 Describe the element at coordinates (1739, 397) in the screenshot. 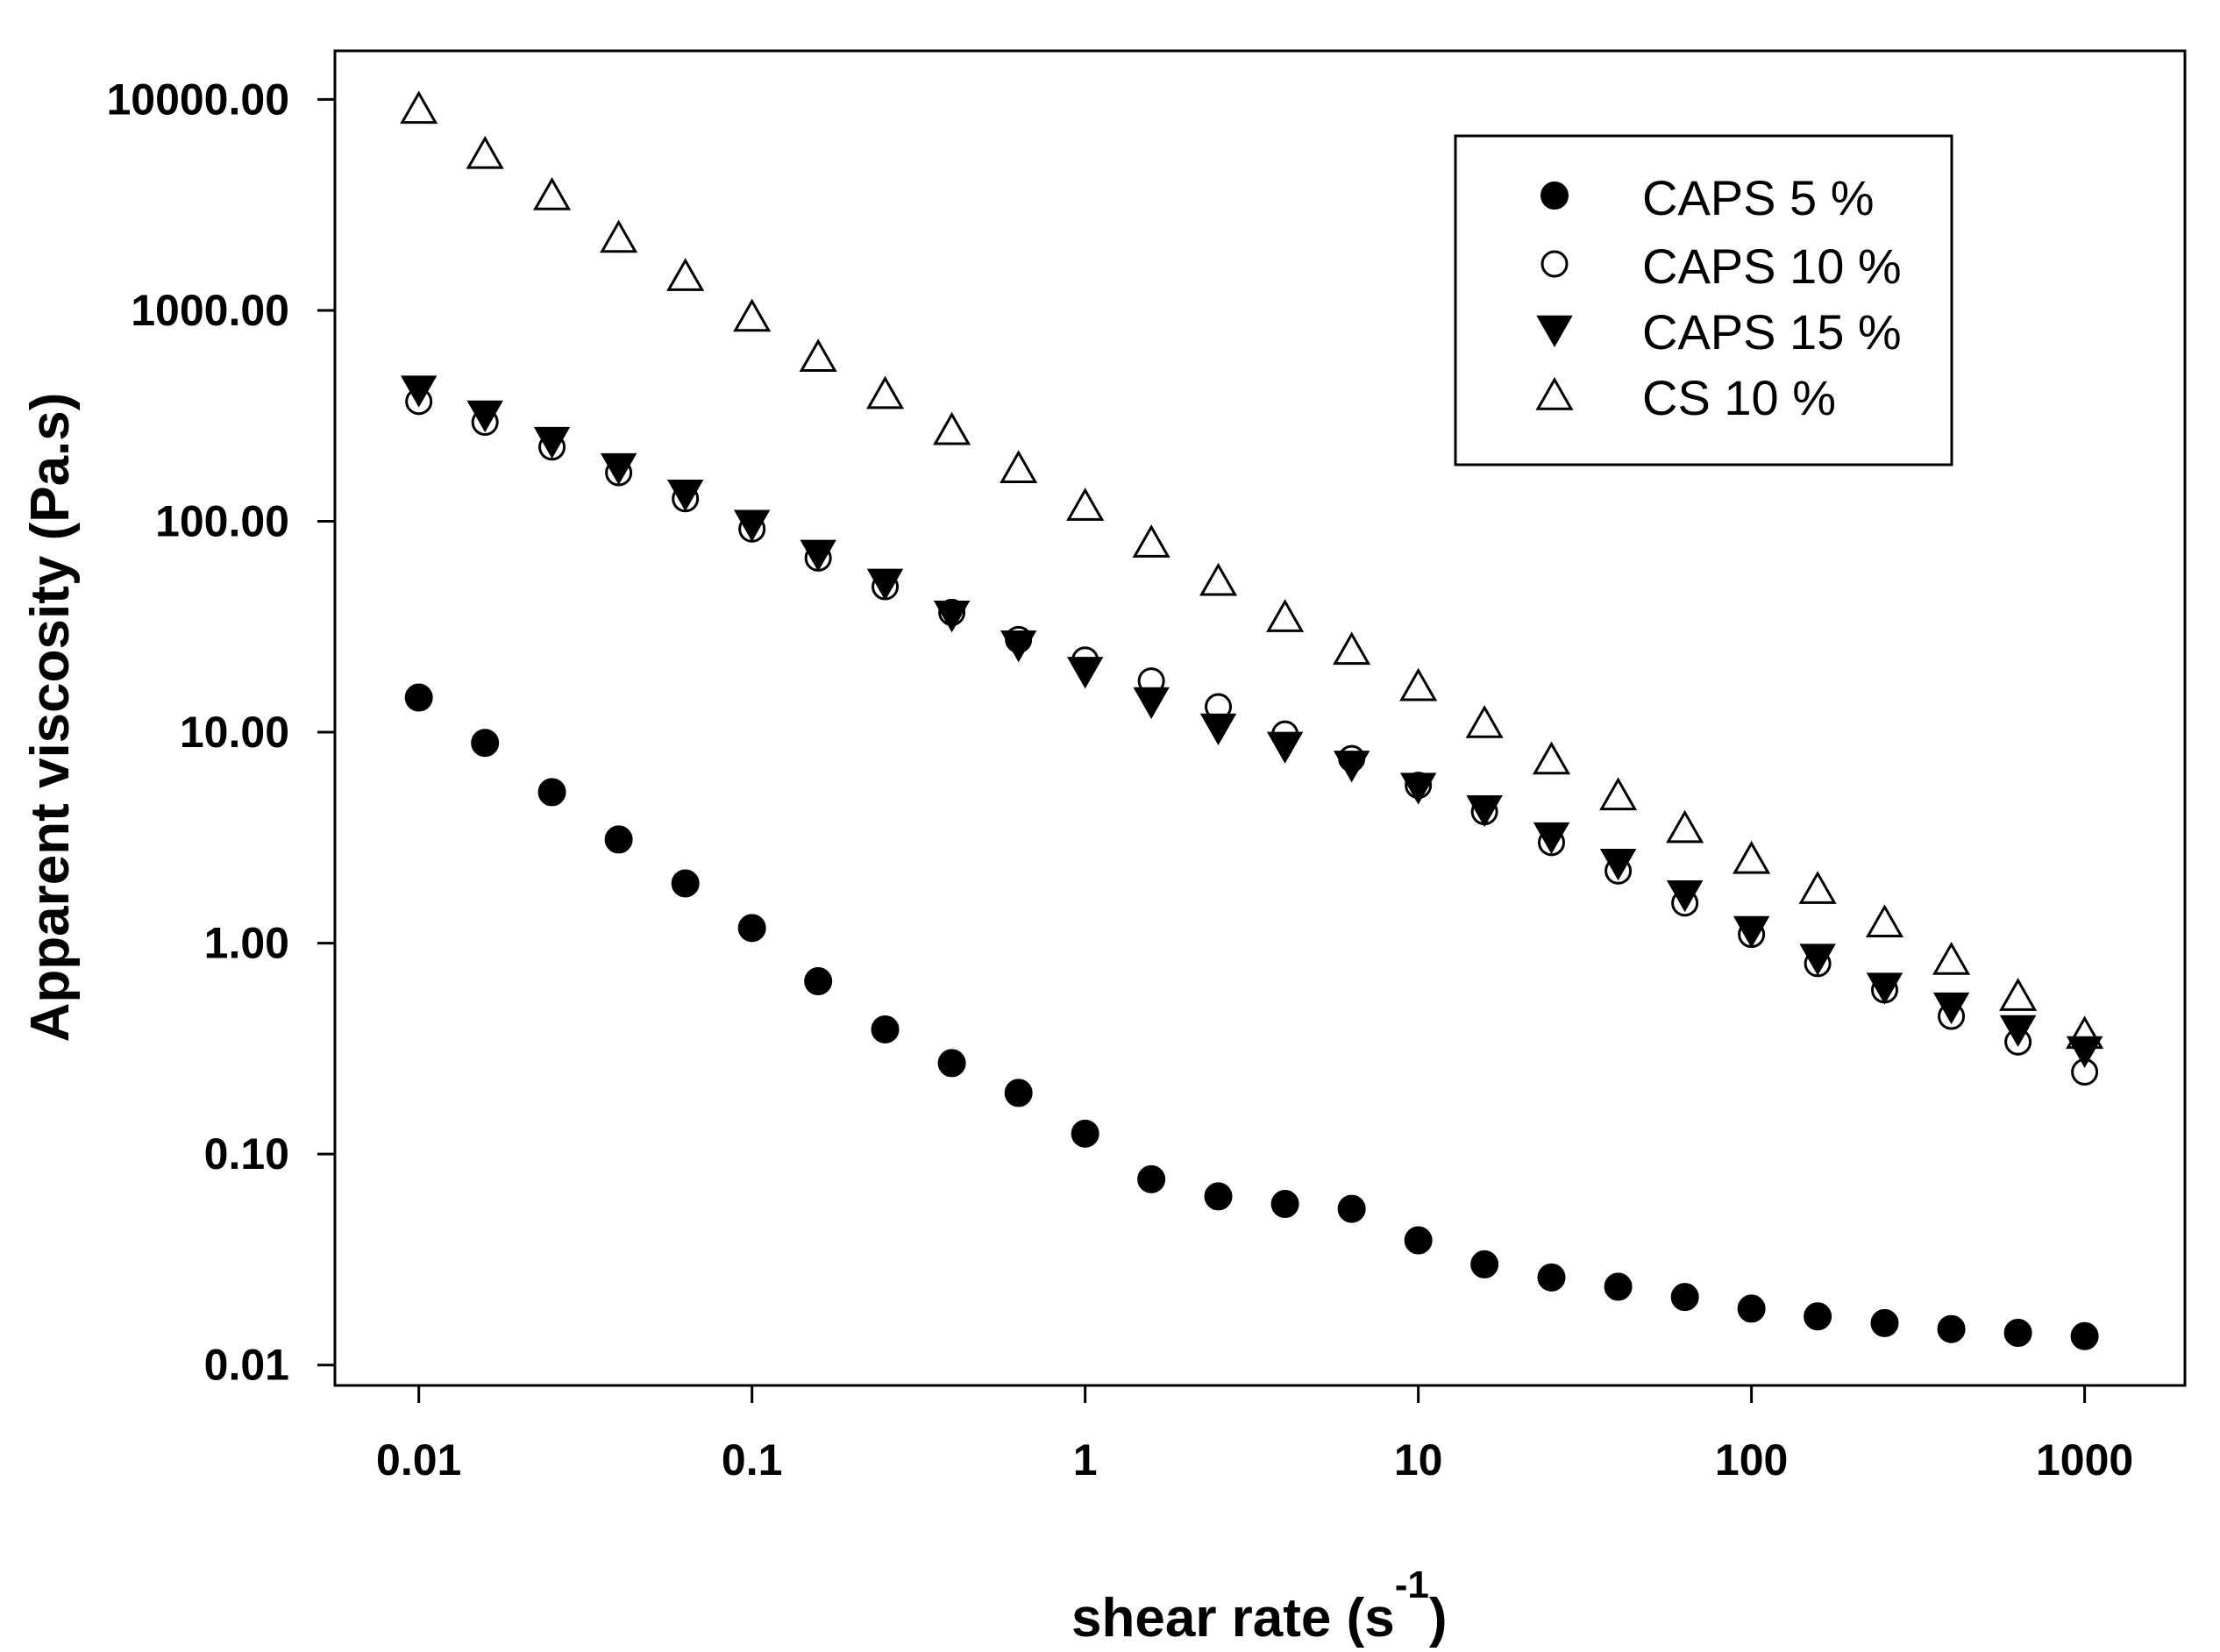

I see `legend-label: CS 10 %` at that location.